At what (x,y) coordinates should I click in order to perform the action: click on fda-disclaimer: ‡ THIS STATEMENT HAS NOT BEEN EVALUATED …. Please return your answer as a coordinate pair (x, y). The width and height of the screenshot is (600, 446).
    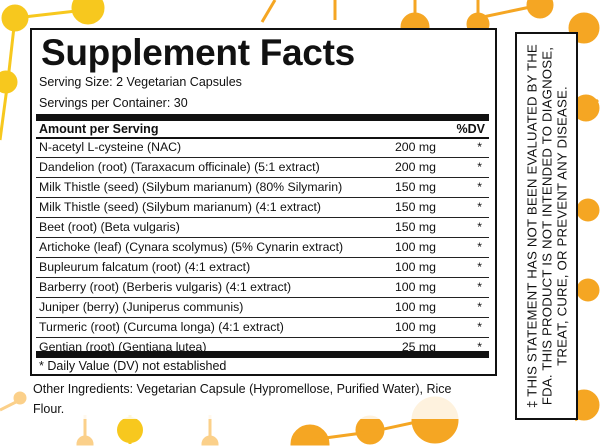
    Looking at the image, I should click on (546, 226).